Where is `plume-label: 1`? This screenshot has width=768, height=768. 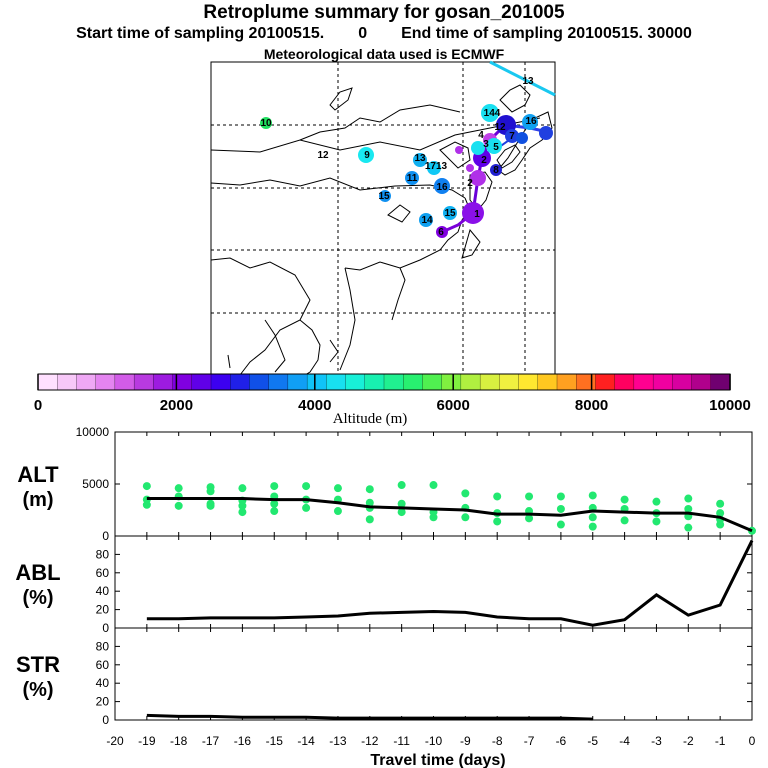
plume-label: 1 is located at coordinates (477, 214).